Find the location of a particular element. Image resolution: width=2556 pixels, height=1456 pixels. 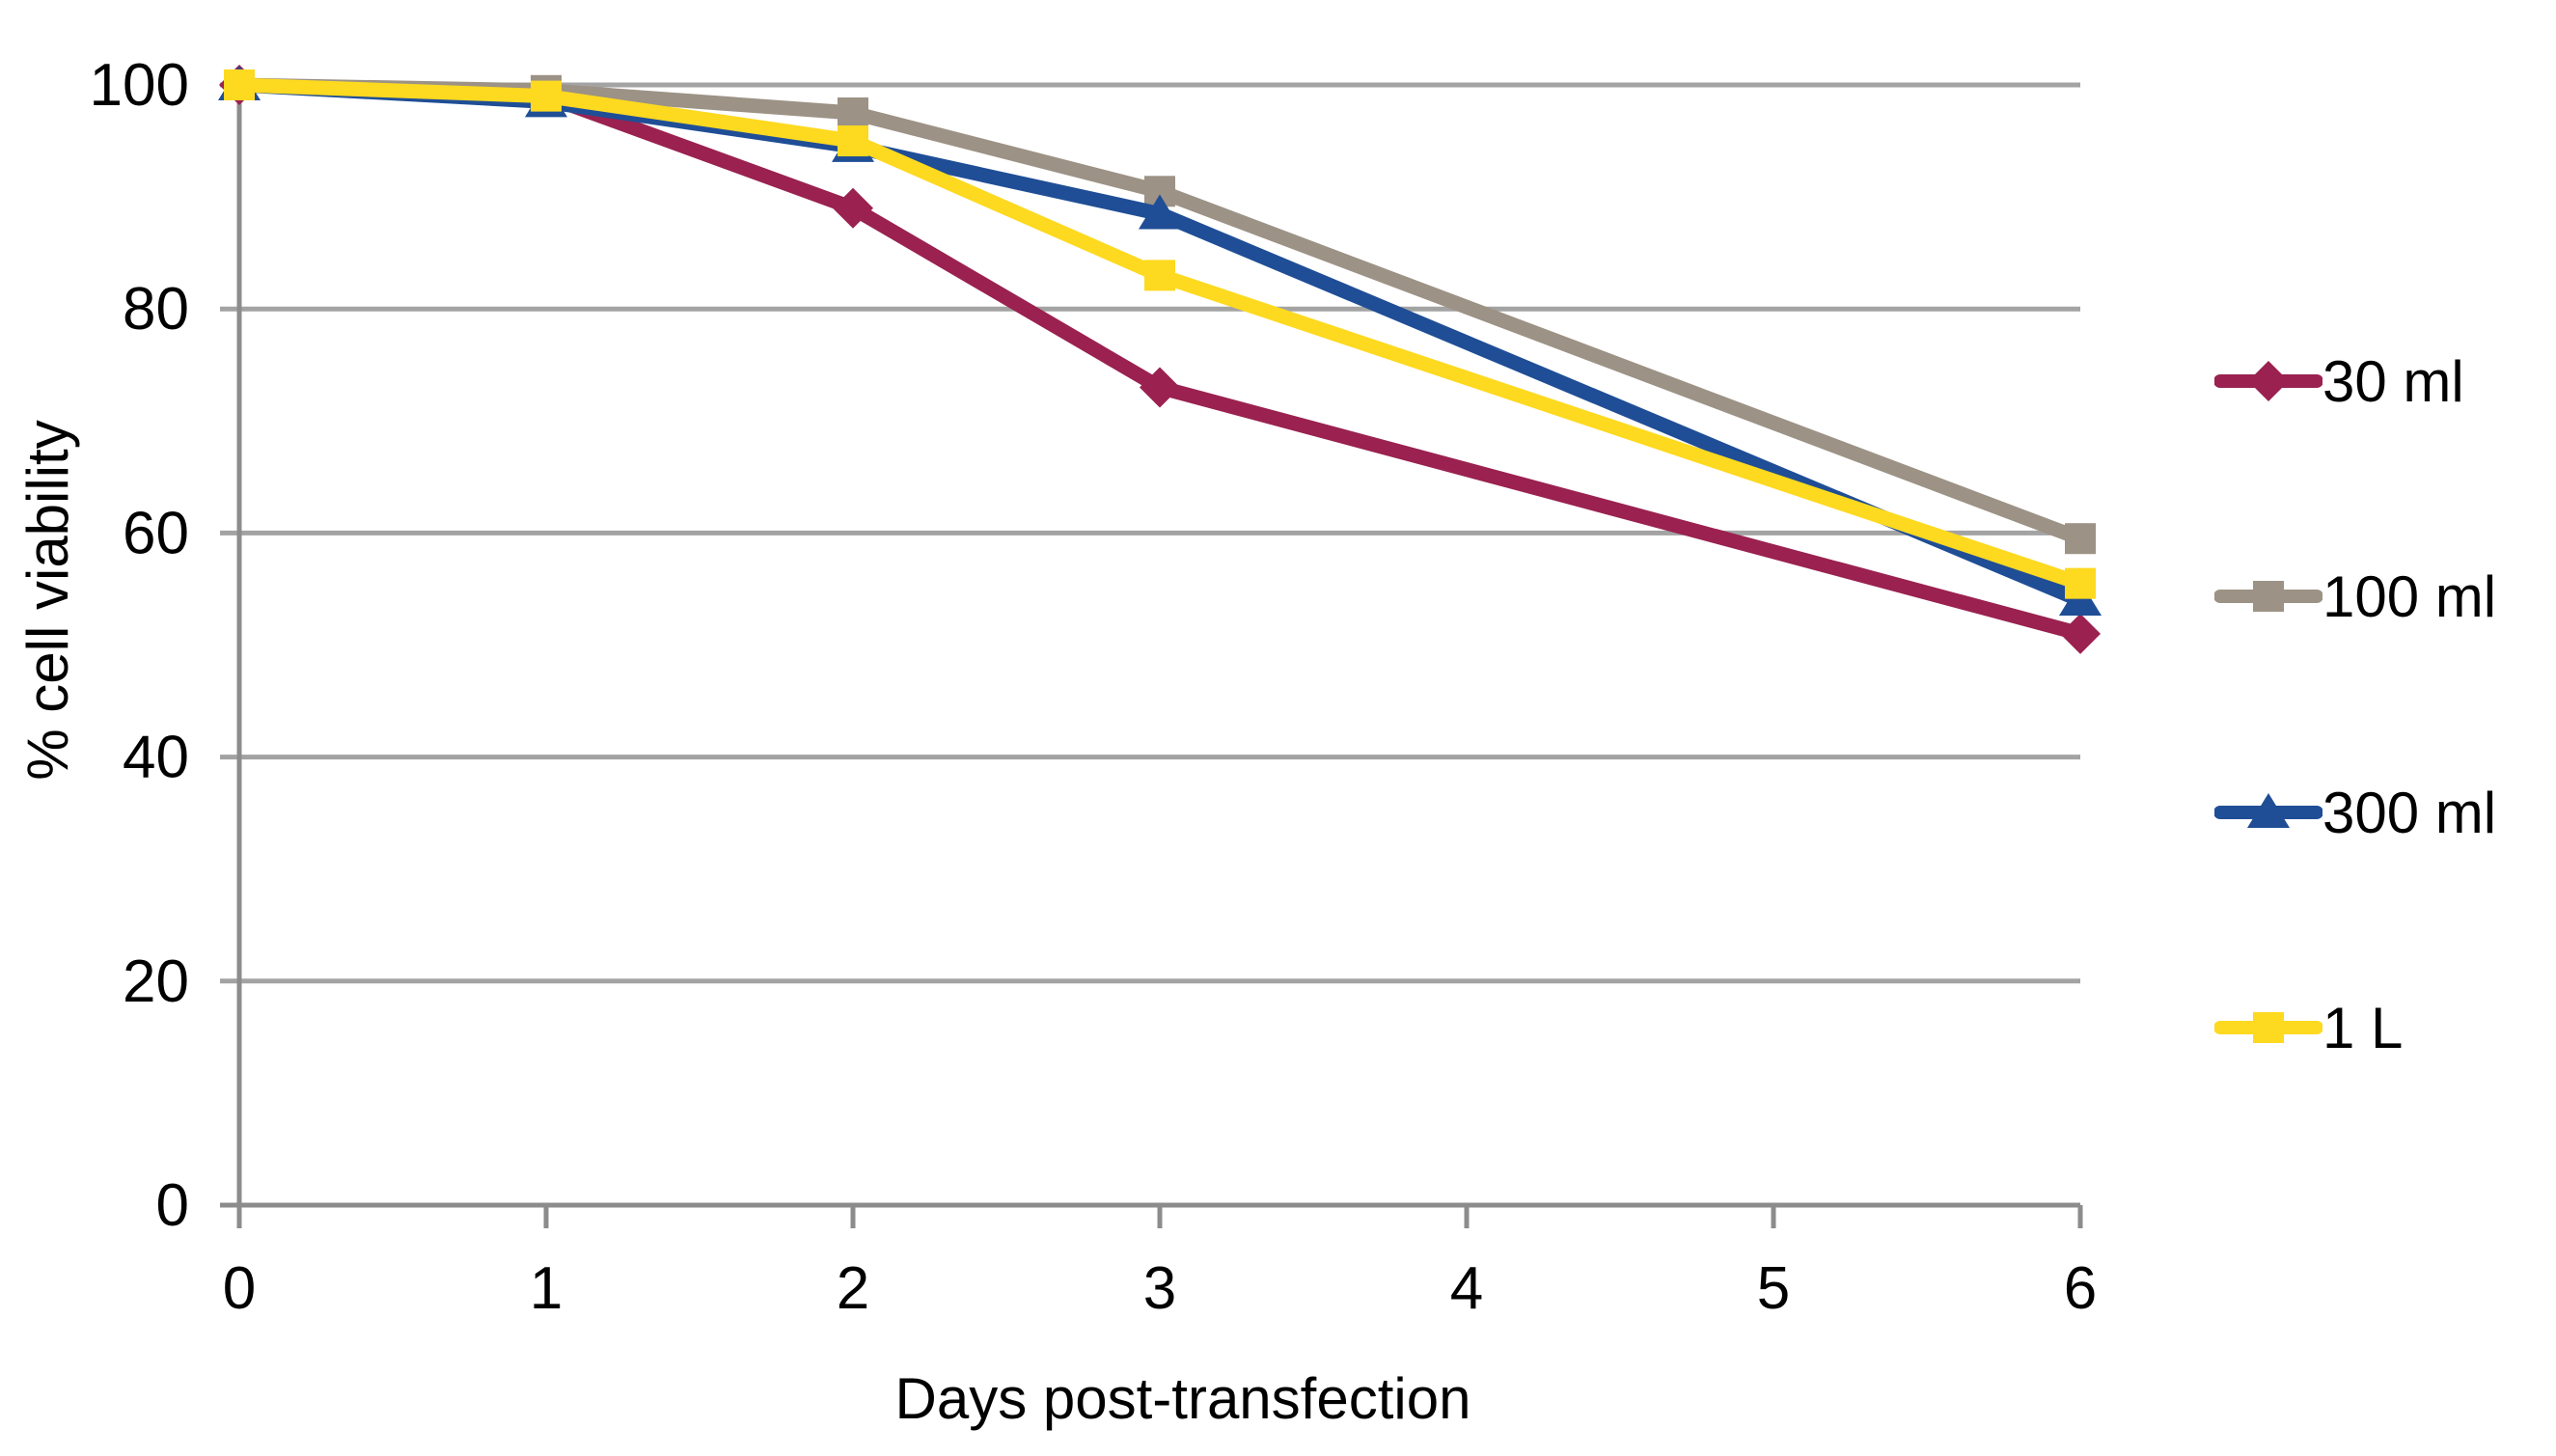

x-axis-title: Days post-transfection is located at coordinates (1182, 1399).